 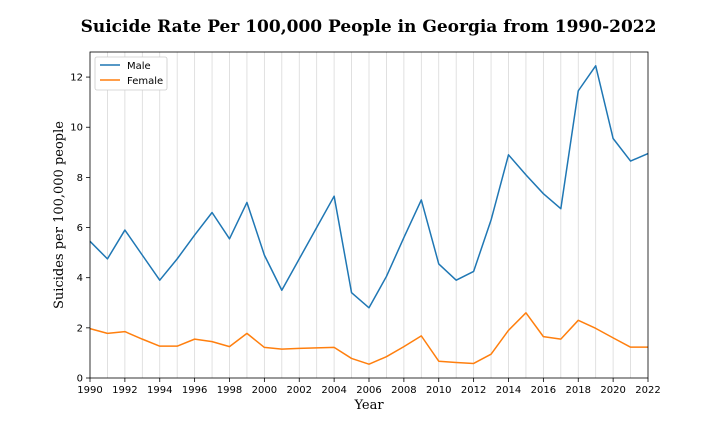 I want to click on y-tick-label: 8, so click(x=80, y=178).